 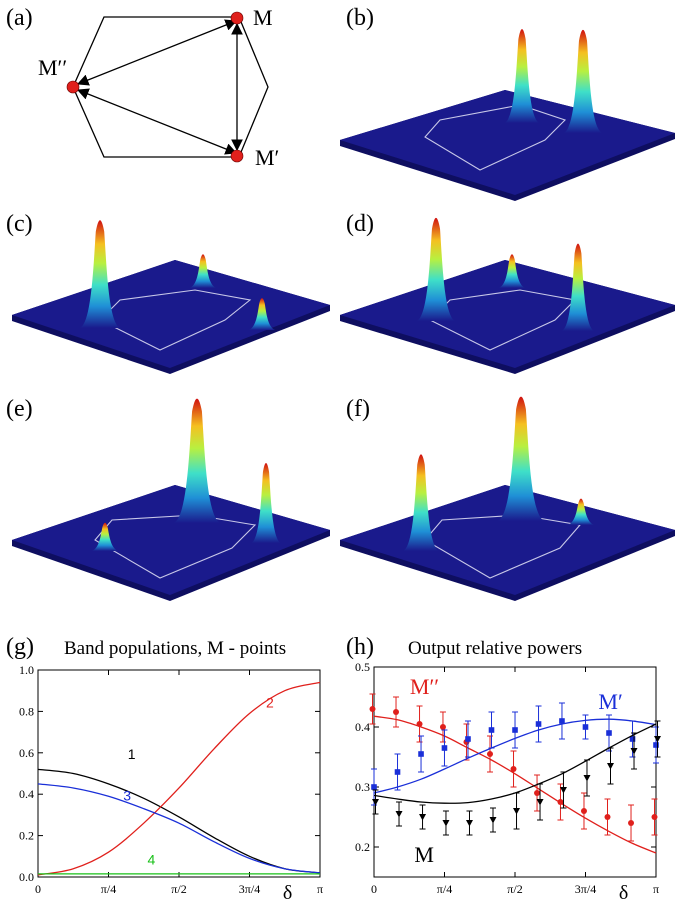 I want to click on series-label: M′, so click(x=610, y=701).